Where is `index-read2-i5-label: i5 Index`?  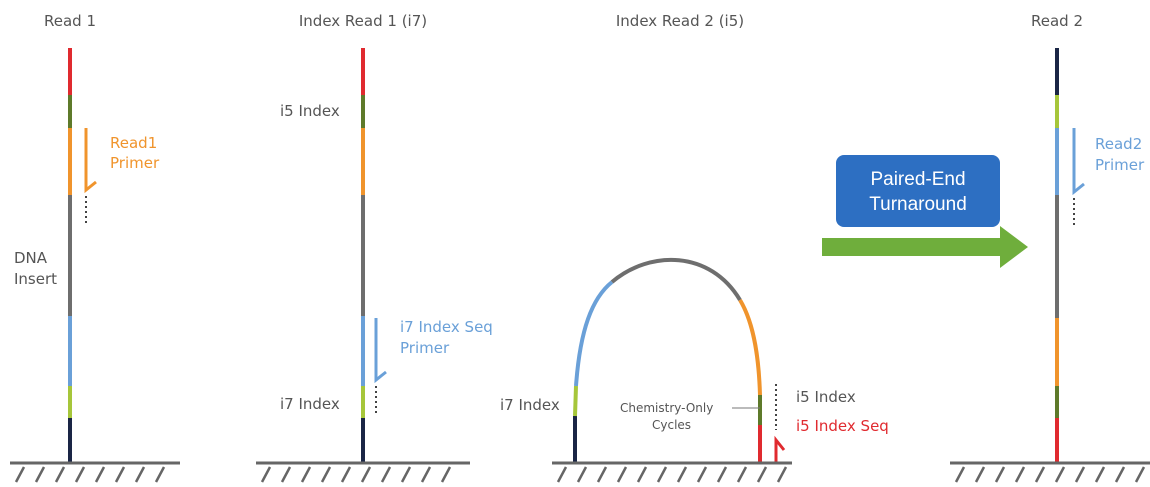
index-read2-i5-label: i5 Index is located at coordinates (826, 397).